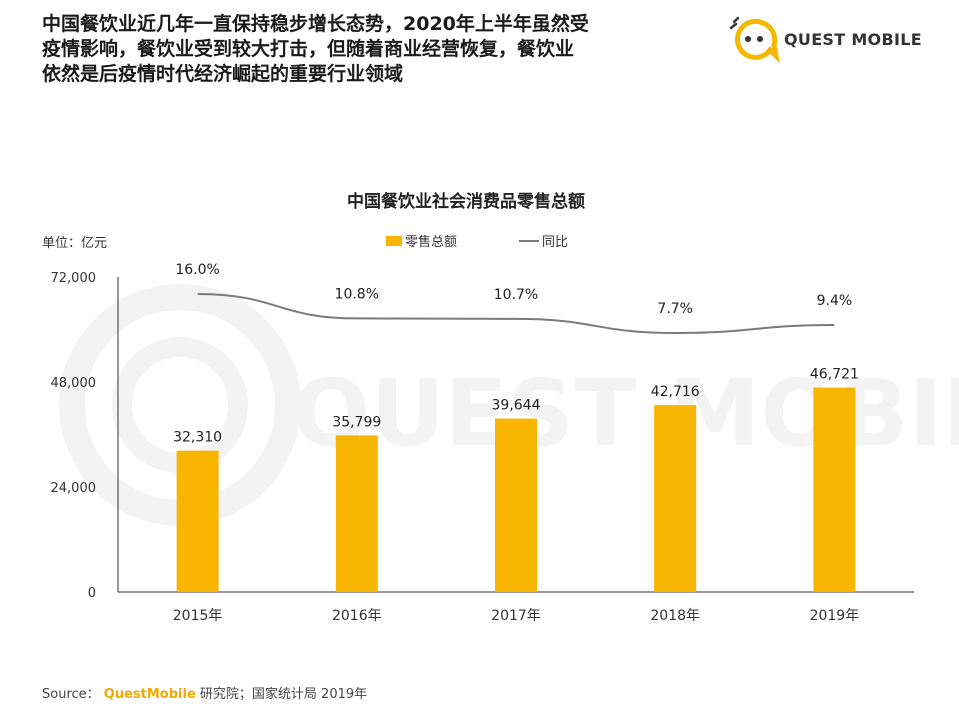  What do you see at coordinates (315, 24) in the screenshot?
I see `headline-line: 中国餐饮业近几年一直保持稳步增长态势，2020年上半年虽然受` at bounding box center [315, 24].